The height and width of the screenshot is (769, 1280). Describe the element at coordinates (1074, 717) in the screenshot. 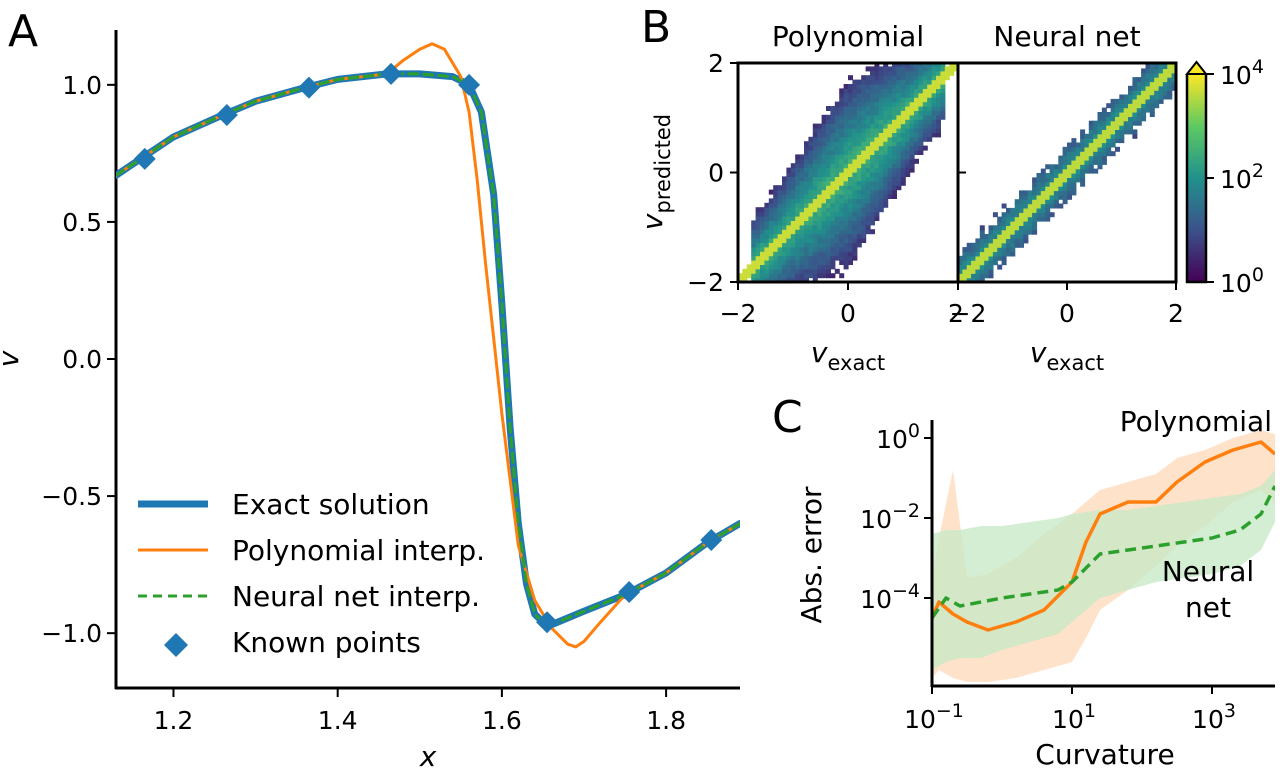

I see `x-tick-label: 101` at that location.